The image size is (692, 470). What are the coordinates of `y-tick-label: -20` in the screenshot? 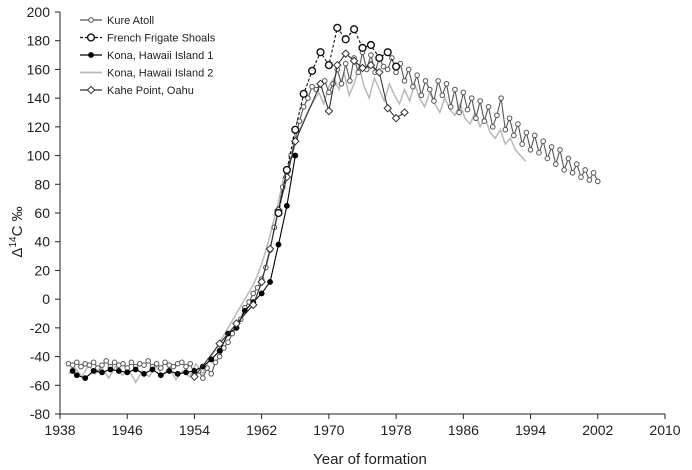 It's located at (40, 328).